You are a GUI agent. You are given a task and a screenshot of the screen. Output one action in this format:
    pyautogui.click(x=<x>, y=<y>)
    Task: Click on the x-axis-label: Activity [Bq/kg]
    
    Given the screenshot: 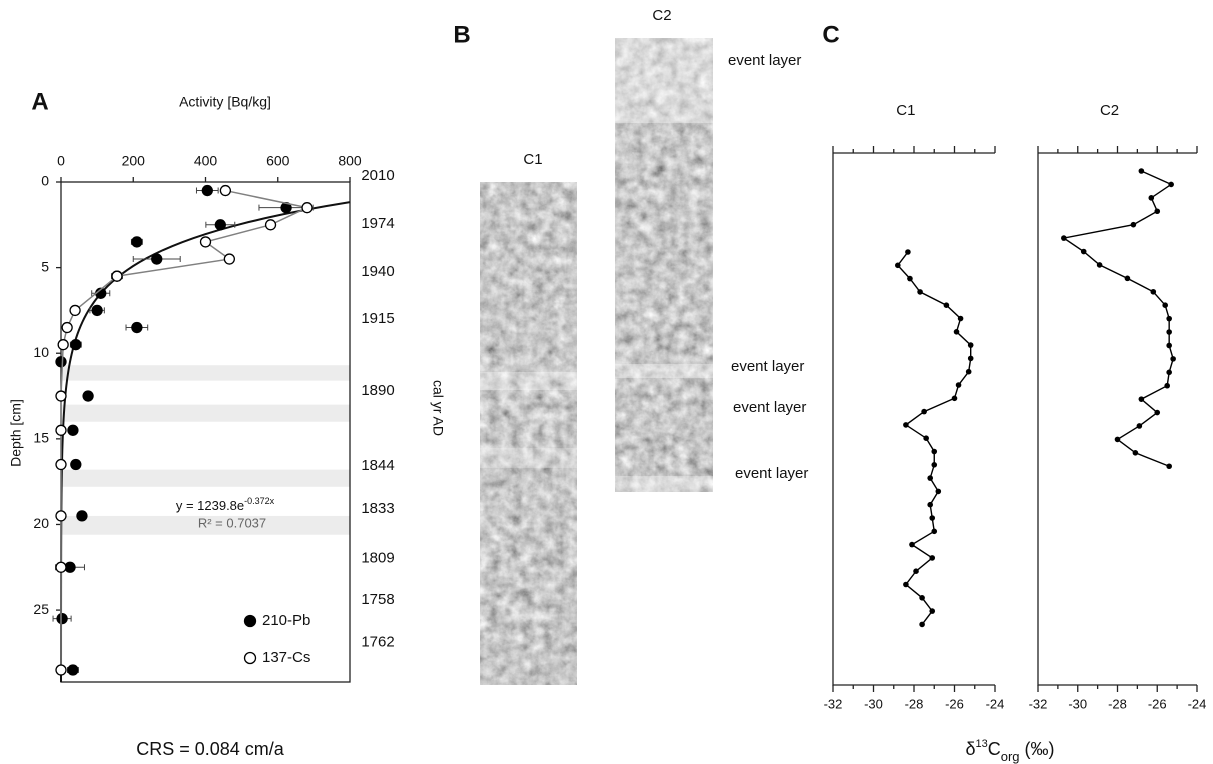 What is the action you would take?
    pyautogui.click(x=225, y=102)
    